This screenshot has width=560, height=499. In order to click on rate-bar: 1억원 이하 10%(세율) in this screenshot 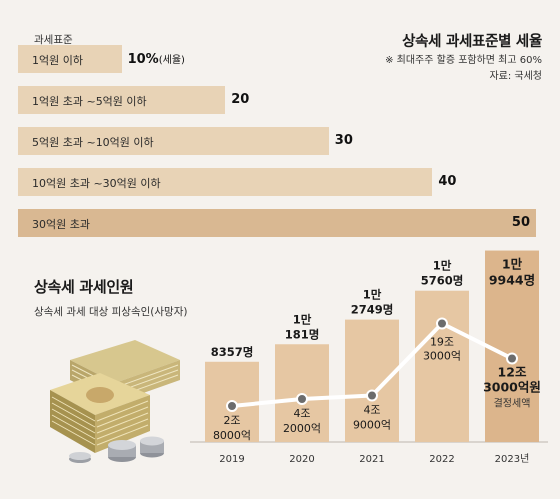, I will do `click(101, 59)`.